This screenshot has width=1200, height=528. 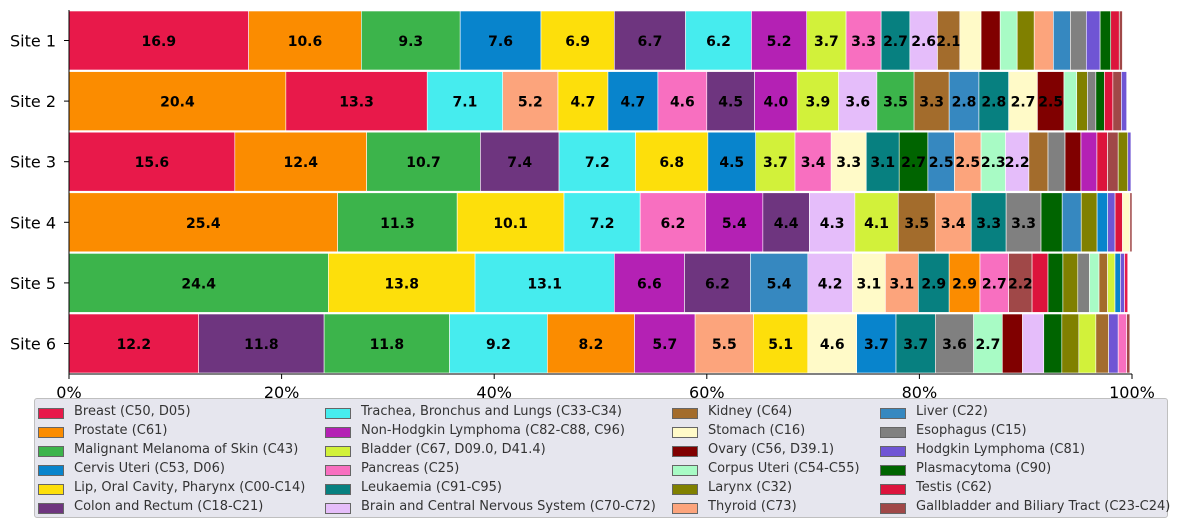 I want to click on data-label: 4.1, so click(x=876, y=224).